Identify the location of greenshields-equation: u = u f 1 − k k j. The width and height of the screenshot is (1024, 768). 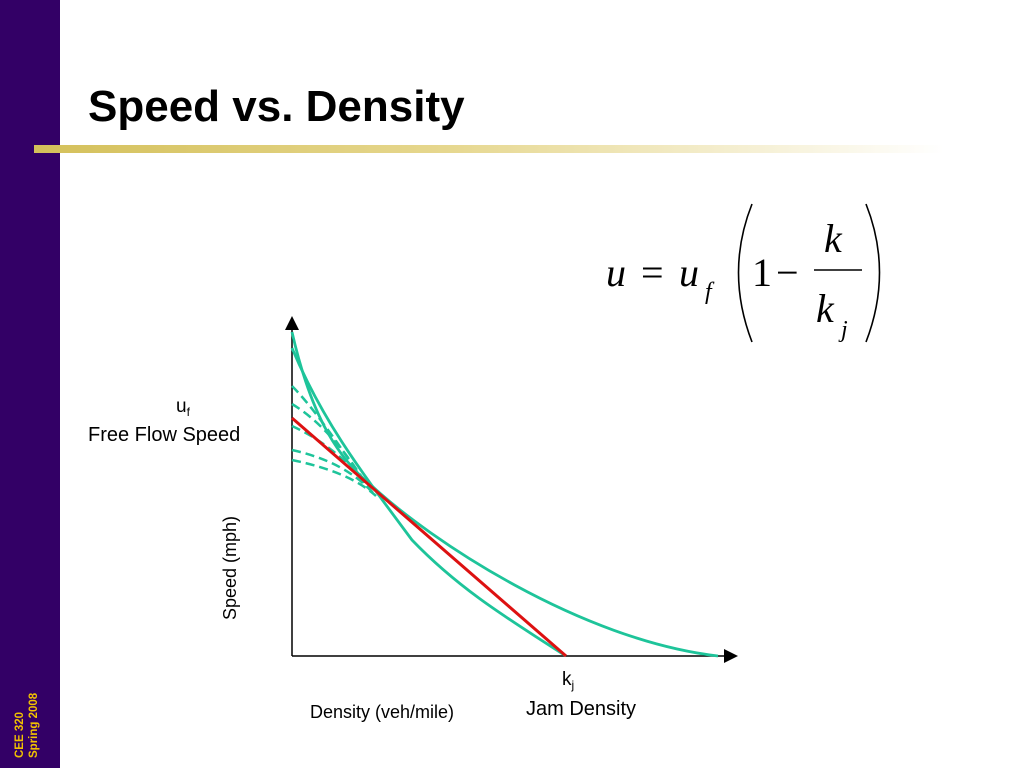
(743, 273).